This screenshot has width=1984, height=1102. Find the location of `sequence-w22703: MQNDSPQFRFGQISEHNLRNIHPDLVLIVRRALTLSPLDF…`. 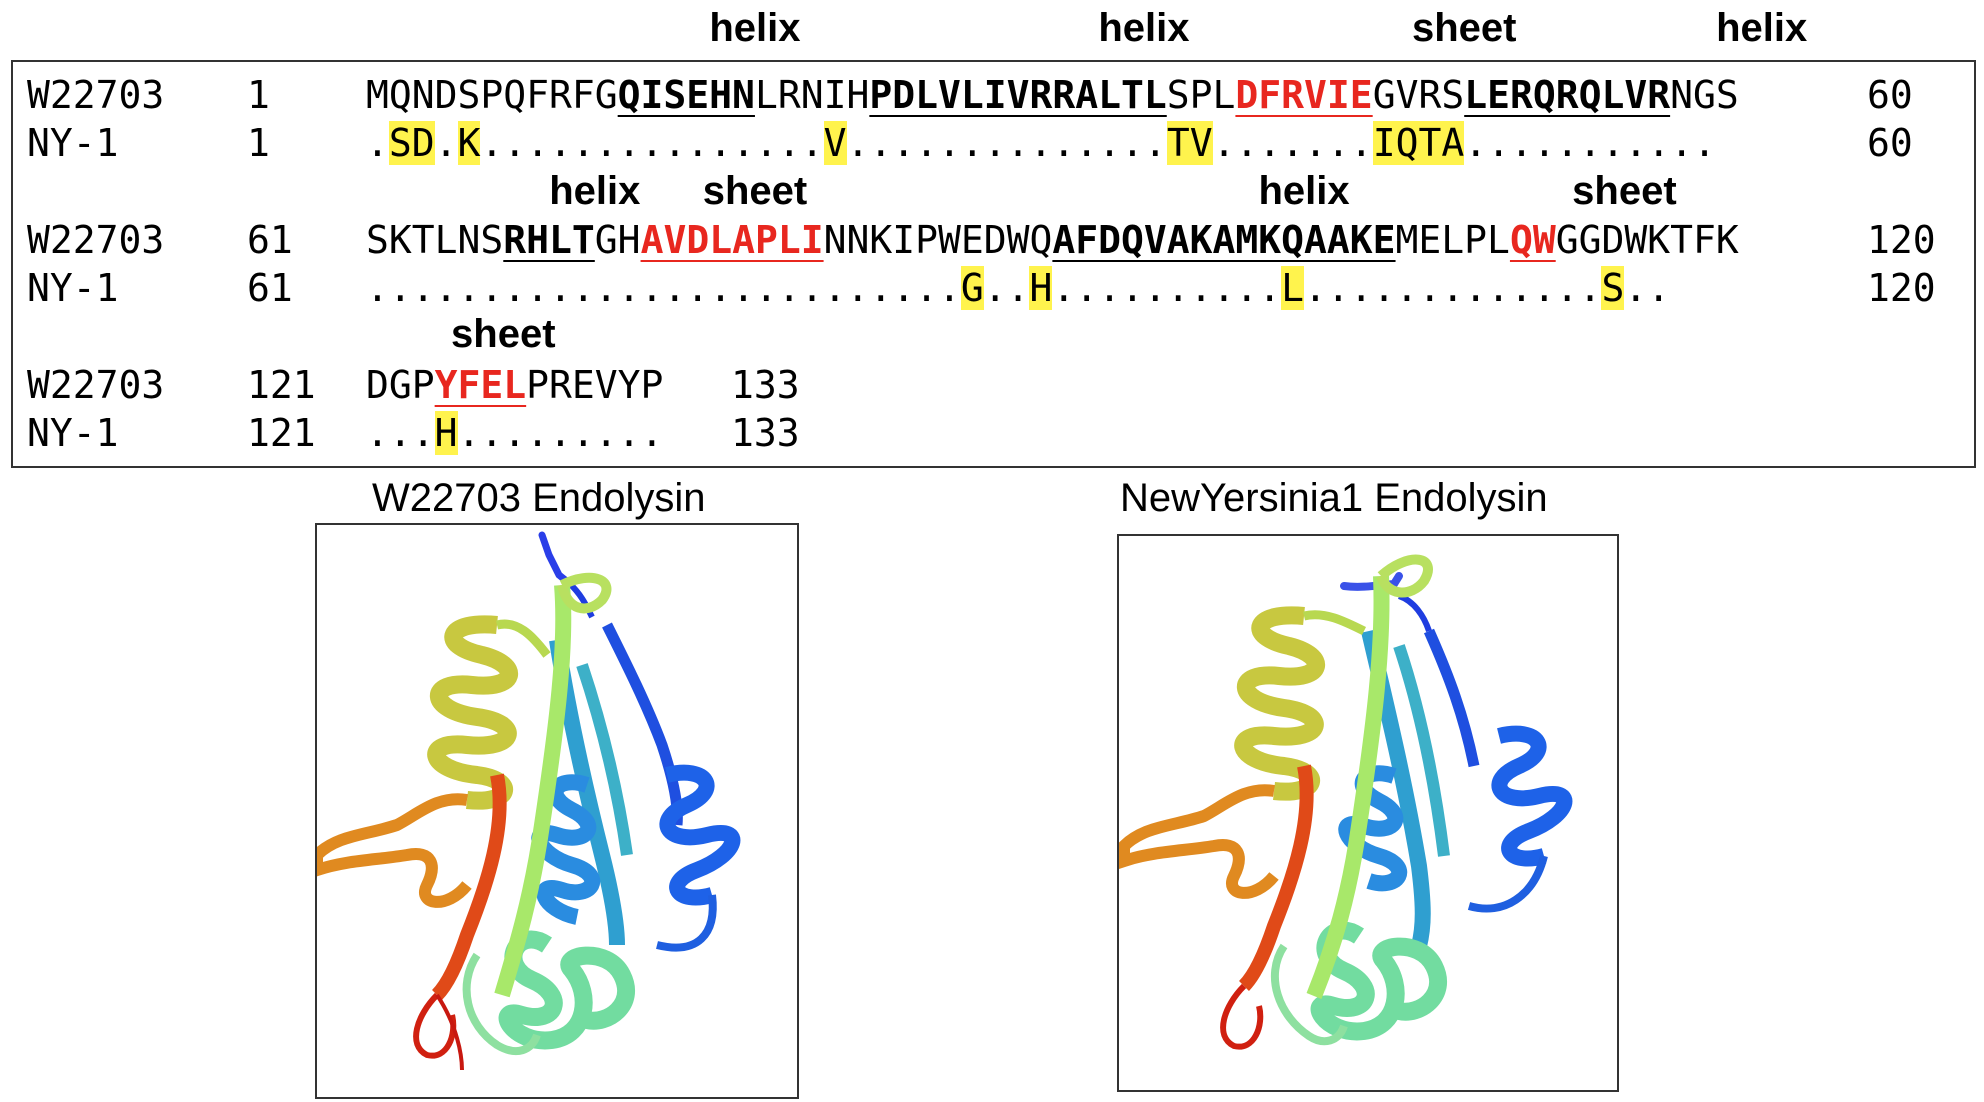

sequence-w22703: MQNDSPQFRFGQISEHNLRNIHPDLVLIVRRALTLSPLDF… is located at coordinates (1052, 95).